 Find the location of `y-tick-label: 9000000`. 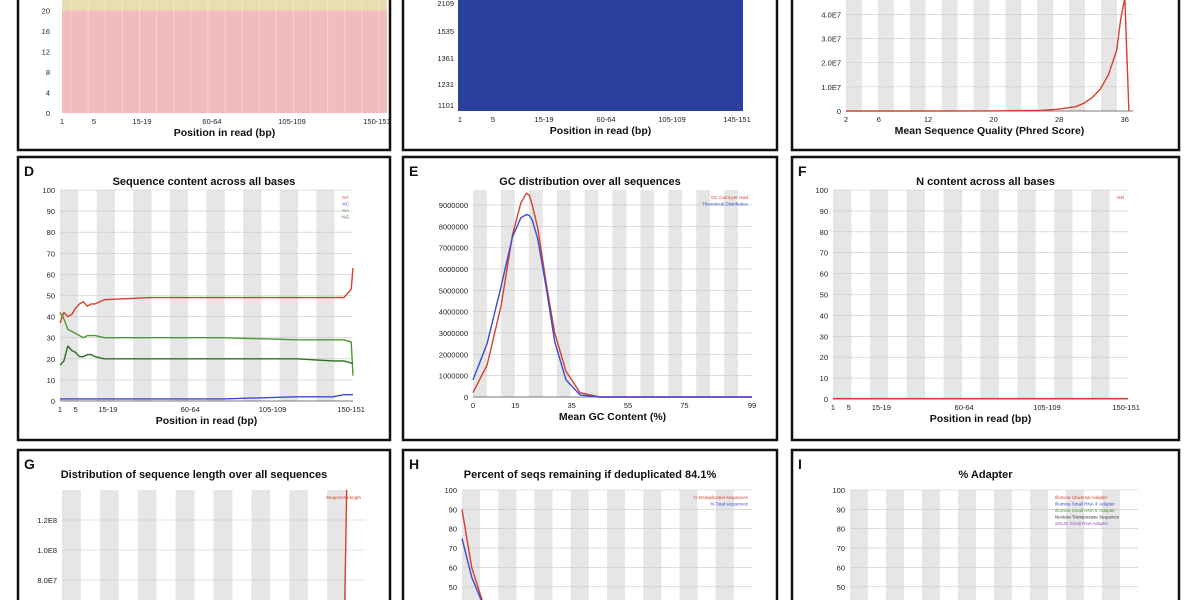

y-tick-label: 9000000 is located at coordinates (453, 205).